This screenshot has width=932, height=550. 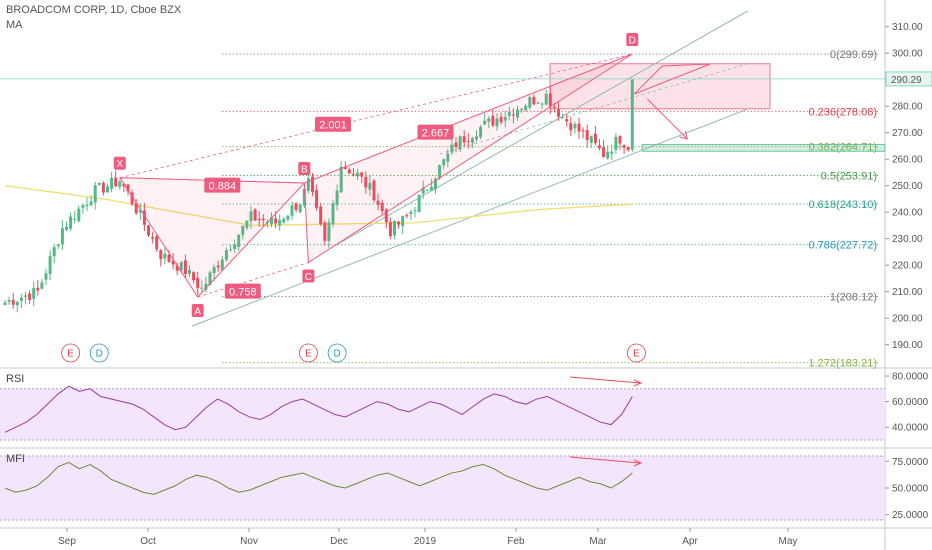 What do you see at coordinates (638, 383) in the screenshot?
I see `divergence-arrow-head` at bounding box center [638, 383].